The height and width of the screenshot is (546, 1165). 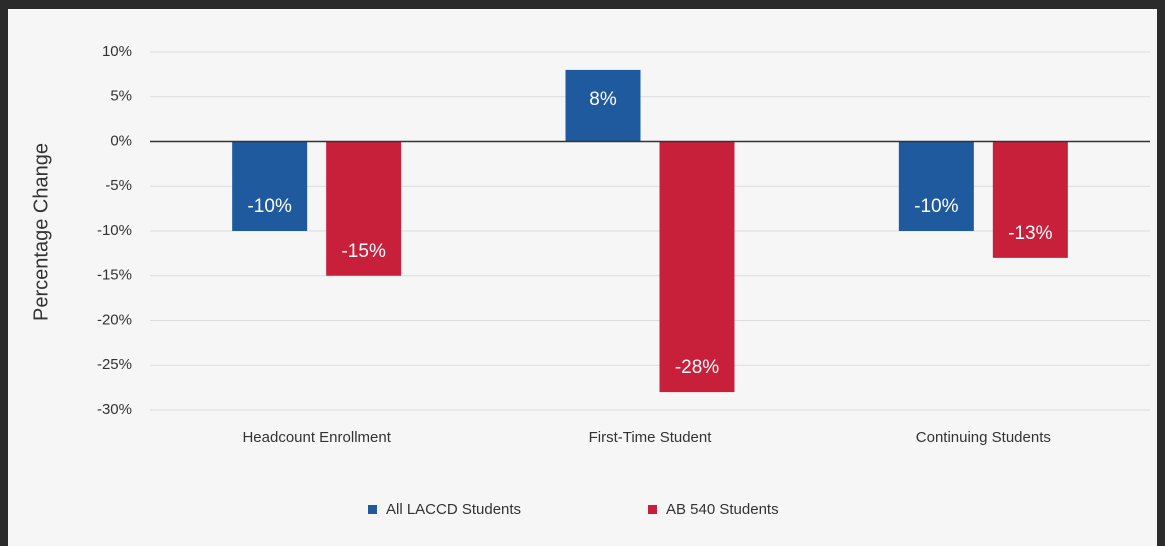 I want to click on x-tick-label: Headcount Enrollment, so click(x=316, y=437).